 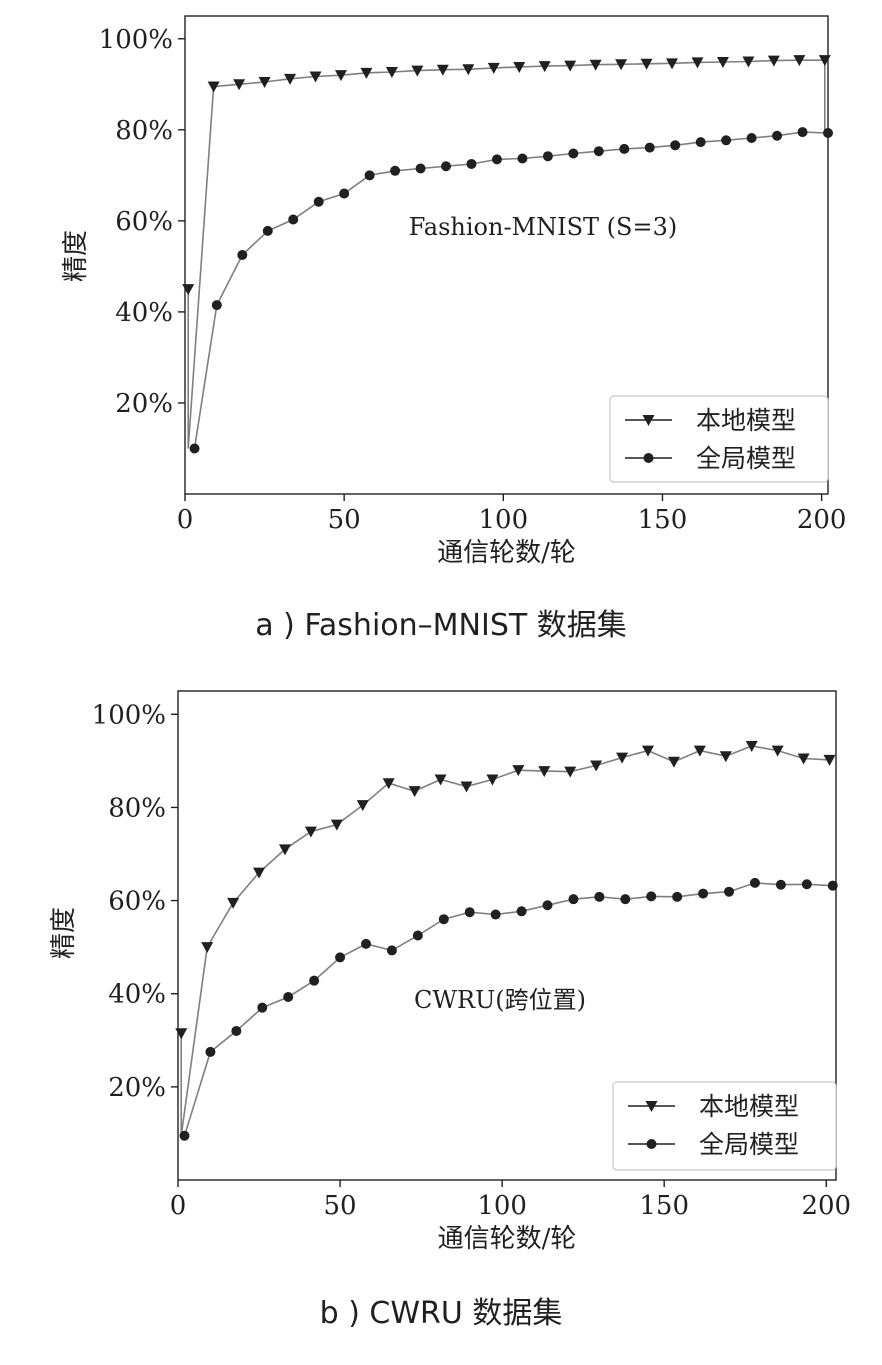 I want to click on x-tick-label: 50, so click(x=344, y=520).